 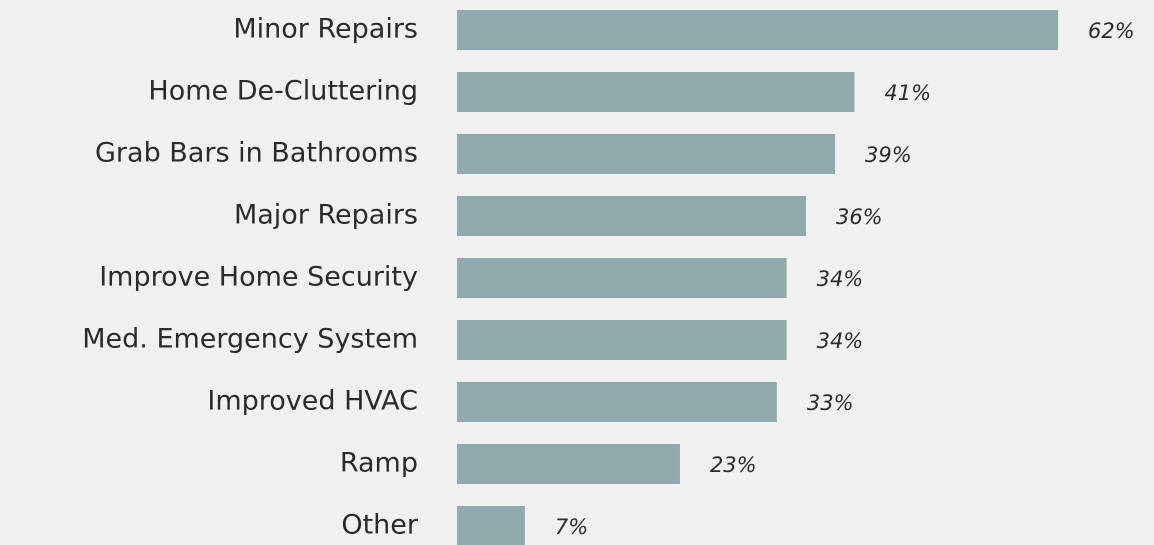 I want to click on value-label: 7%, so click(x=571, y=527).